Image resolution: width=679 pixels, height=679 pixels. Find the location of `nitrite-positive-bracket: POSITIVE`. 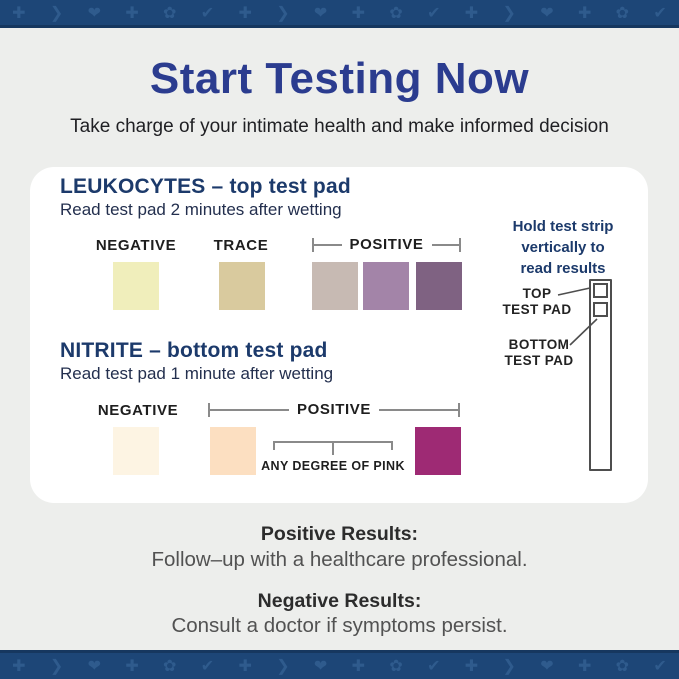

nitrite-positive-bracket: POSITIVE is located at coordinates (334, 409).